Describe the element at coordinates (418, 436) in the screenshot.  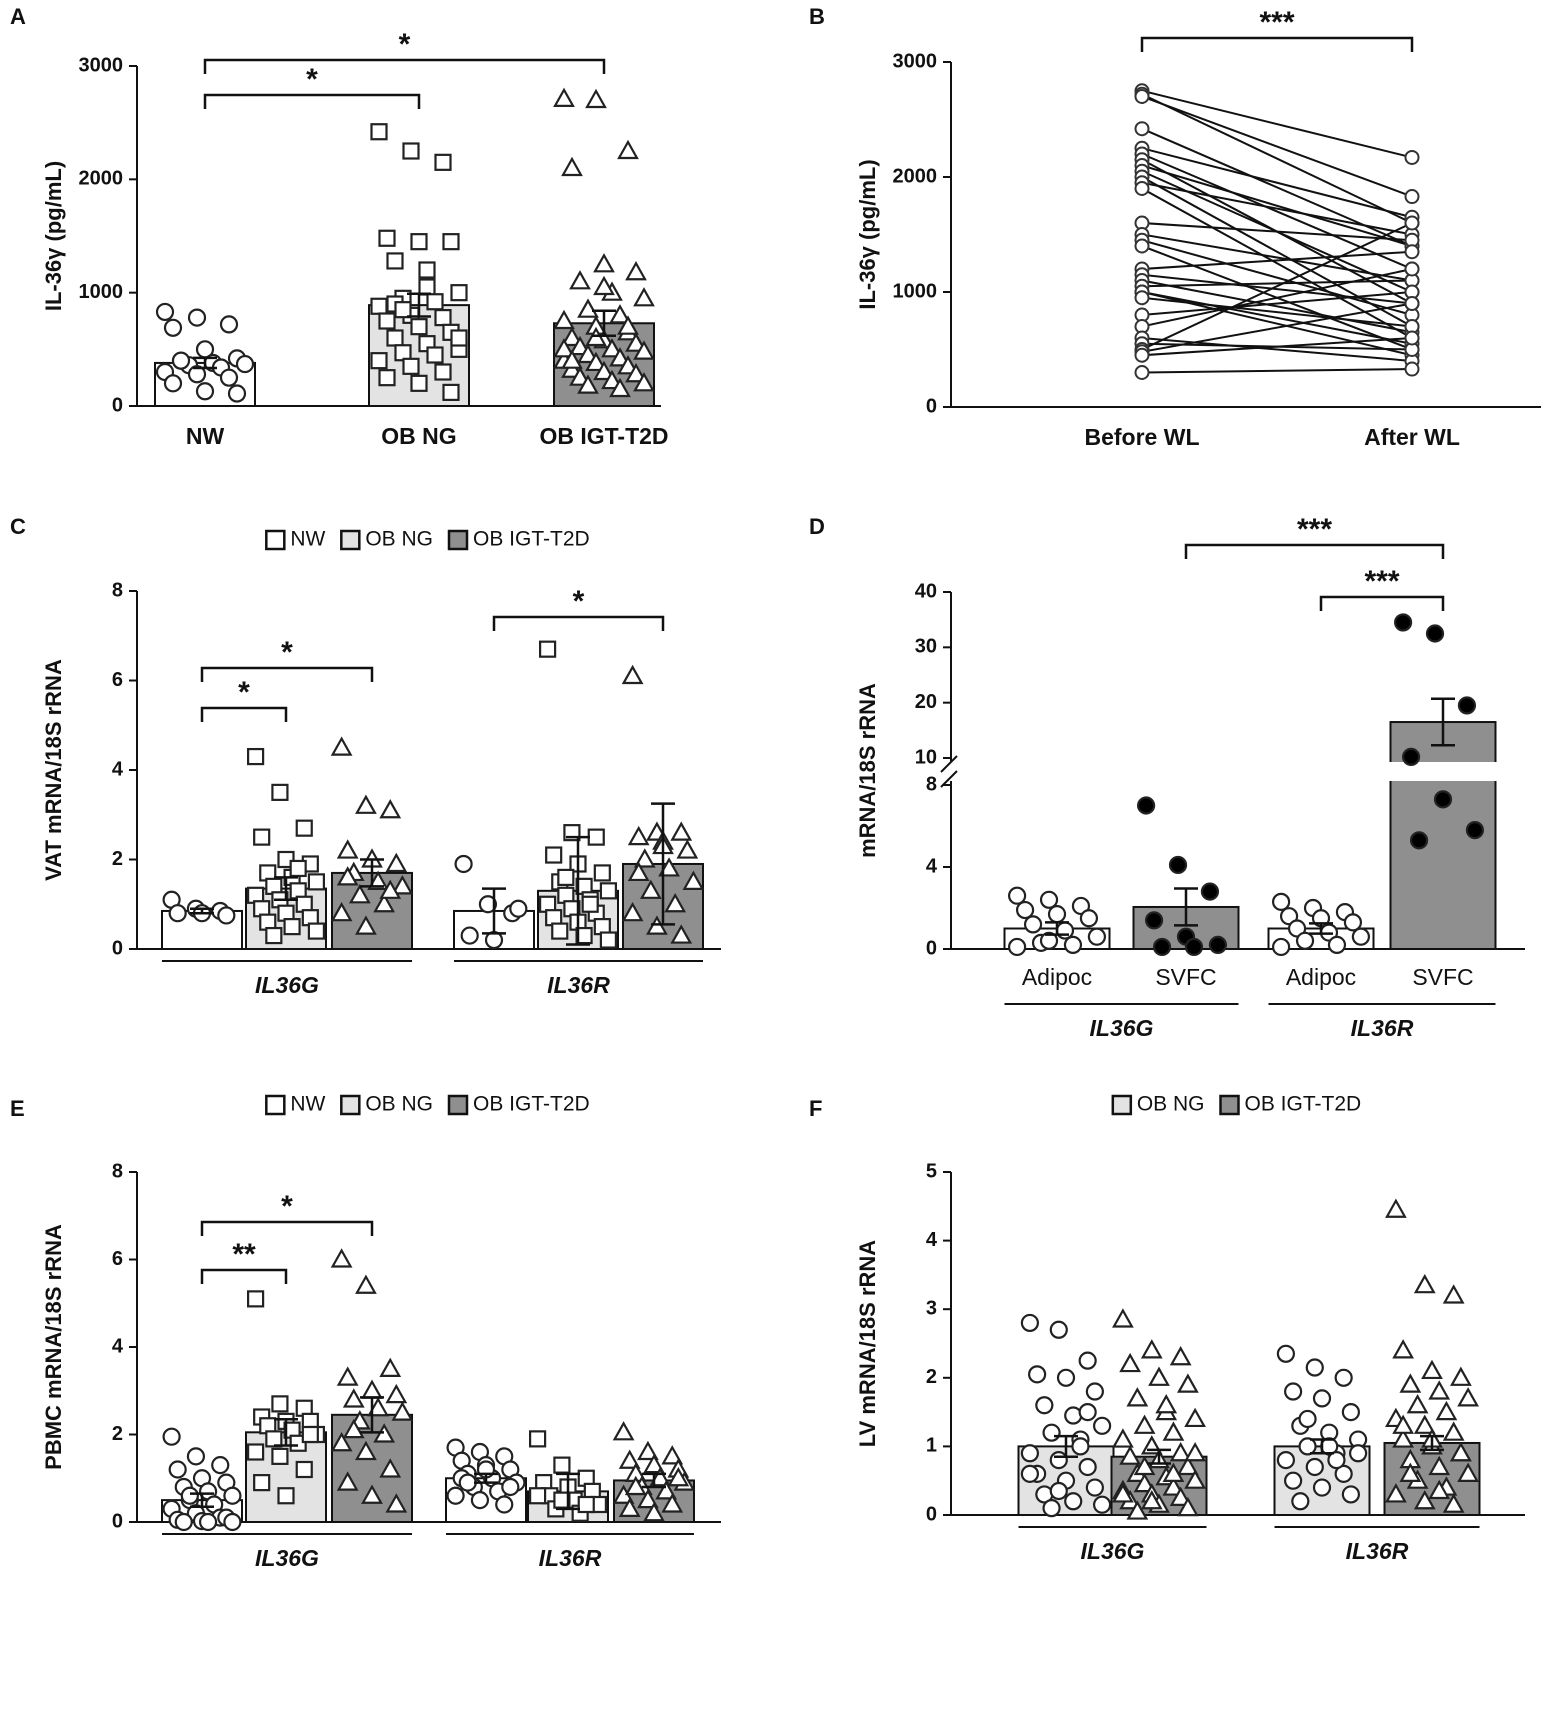
I see `x-tick-label: OB NG` at that location.